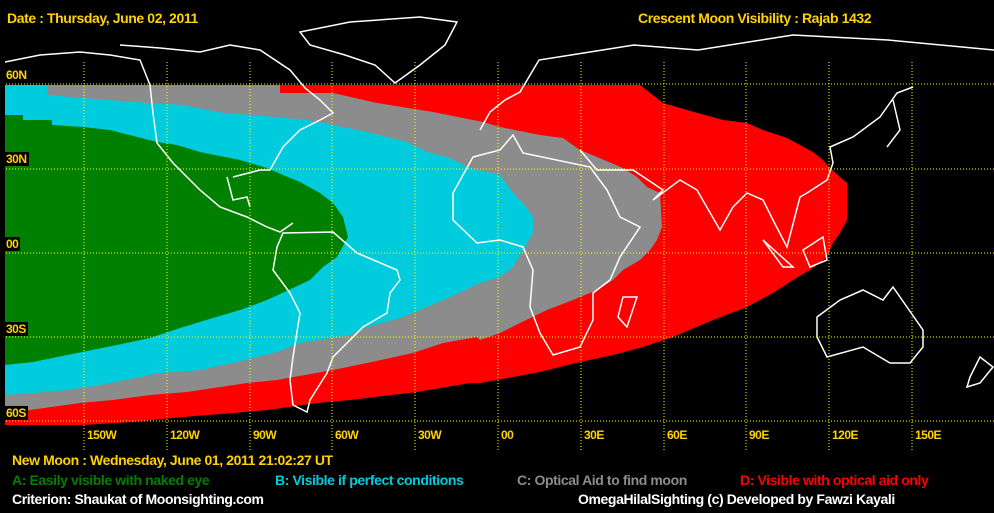 The height and width of the screenshot is (513, 994). What do you see at coordinates (111, 480) in the screenshot?
I see `legend-a: A: Easily visible with naked eye` at bounding box center [111, 480].